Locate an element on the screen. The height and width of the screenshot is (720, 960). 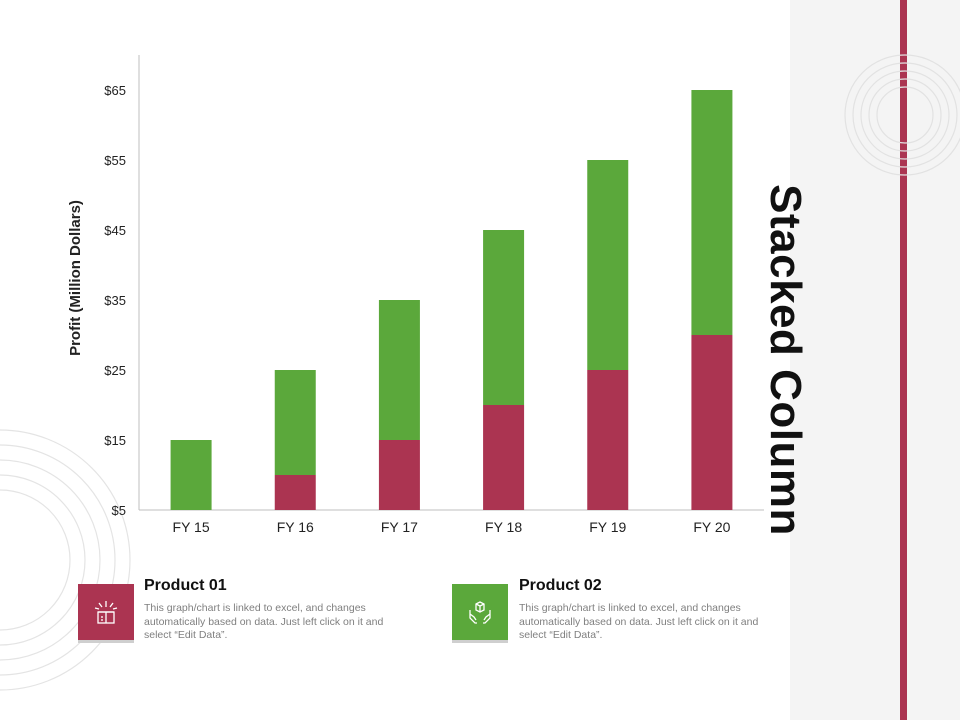
gift-box-icon is located at coordinates (106, 612).